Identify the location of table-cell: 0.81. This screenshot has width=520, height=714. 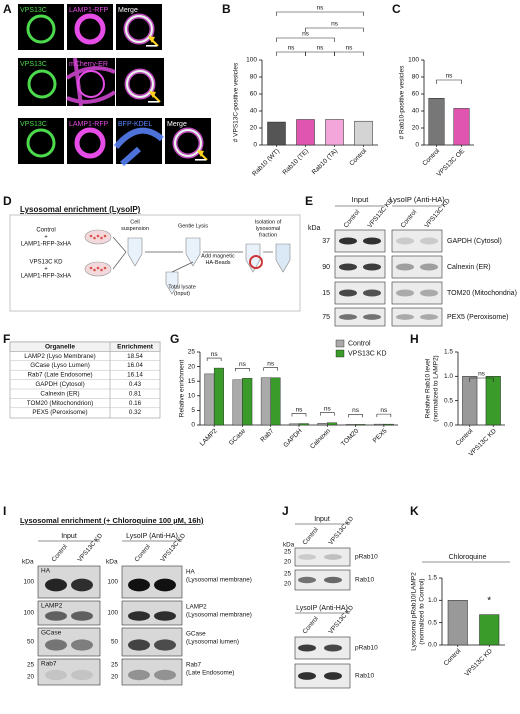
(135, 393).